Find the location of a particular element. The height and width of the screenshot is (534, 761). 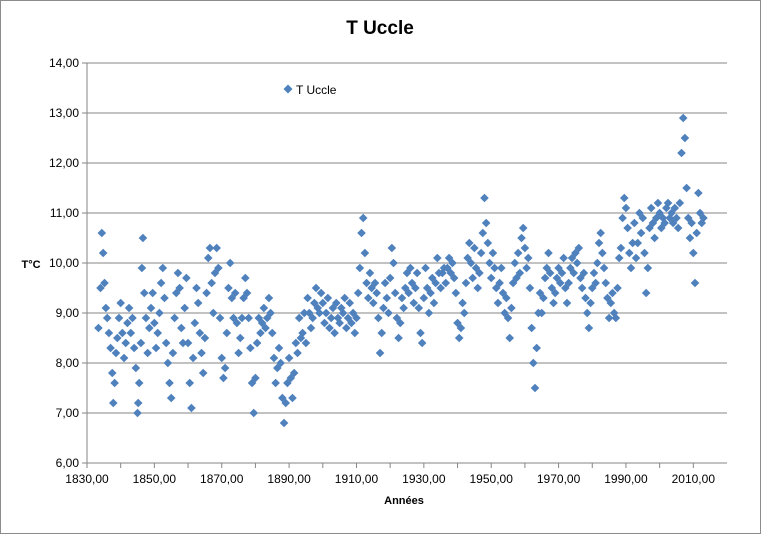

legend-entry: T Uccle is located at coordinates (316, 90).